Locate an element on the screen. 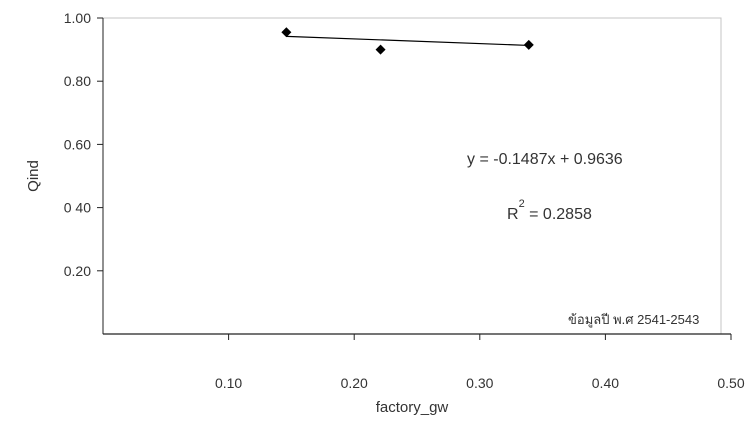  x-tick-label-3: 0.40 is located at coordinates (605, 383).